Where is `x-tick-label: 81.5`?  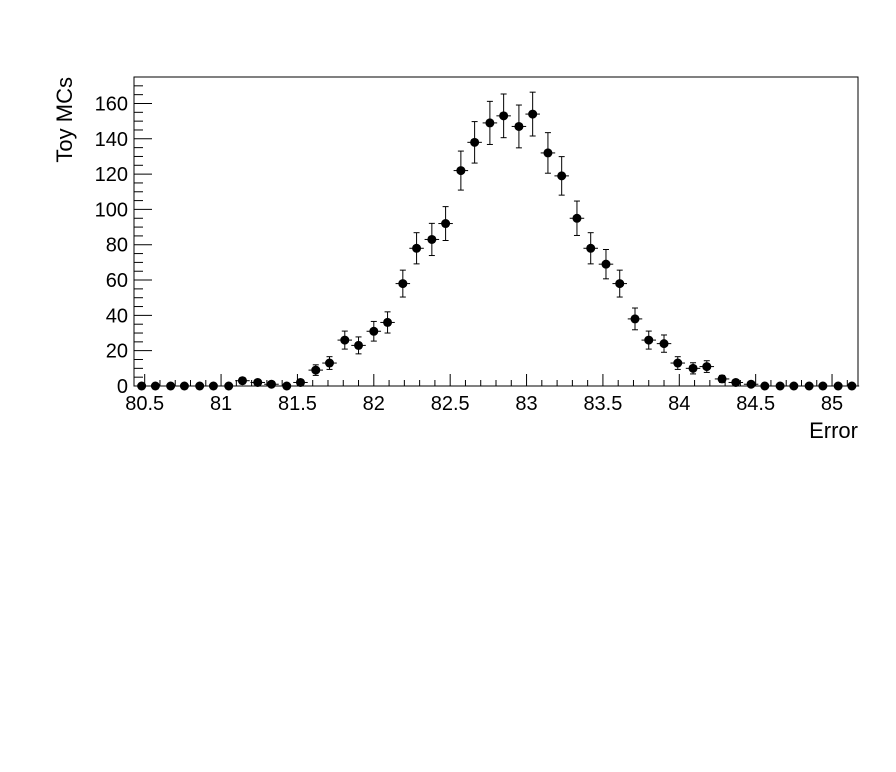
x-tick-label: 81.5 is located at coordinates (297, 404).